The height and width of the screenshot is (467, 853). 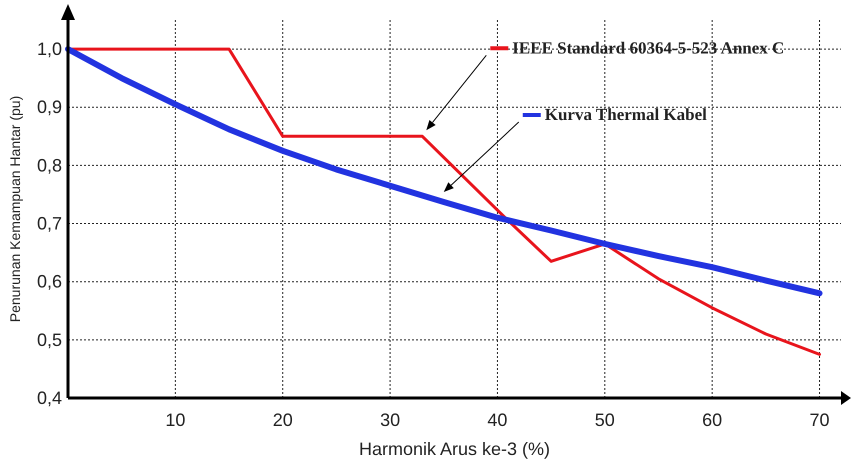 I want to click on y-tick-label: 0,7, so click(x=49, y=224).